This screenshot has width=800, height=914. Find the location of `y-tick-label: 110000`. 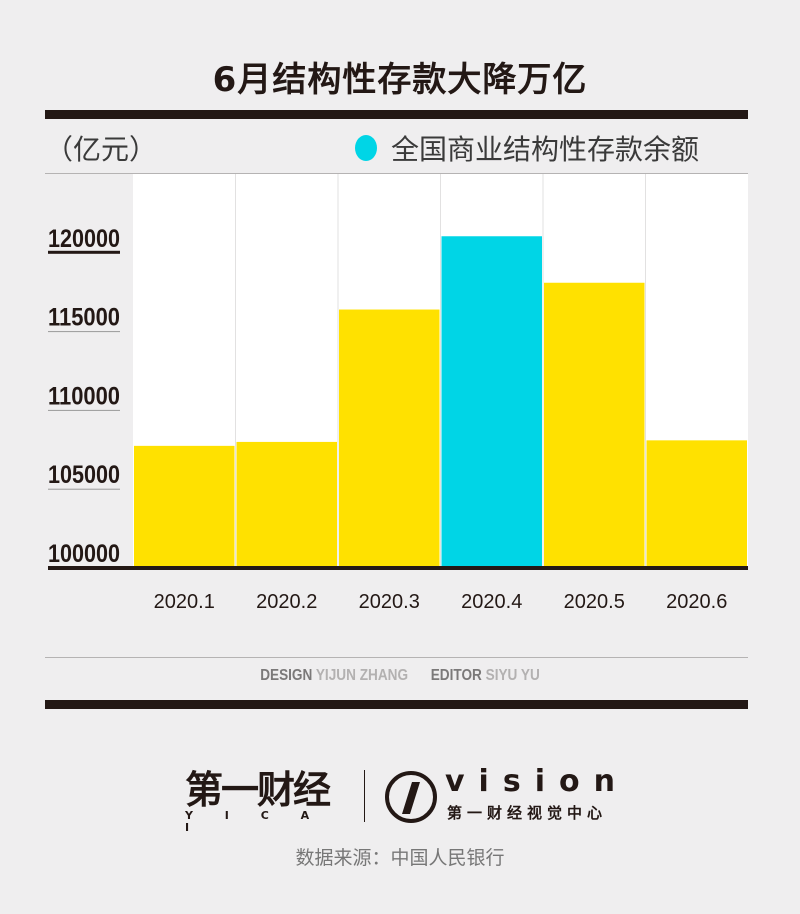

y-tick-label: 110000 is located at coordinates (84, 396).